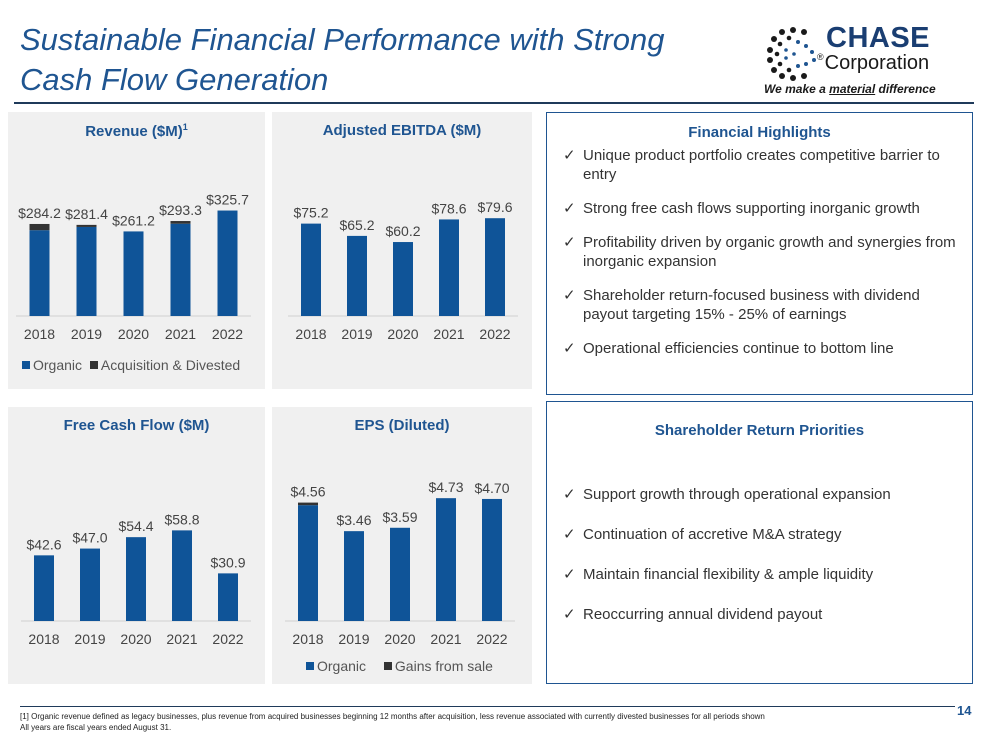 This screenshot has height=750, width=999. Describe the element at coordinates (399, 517) in the screenshot. I see `eps-data-label: $3.59` at that location.